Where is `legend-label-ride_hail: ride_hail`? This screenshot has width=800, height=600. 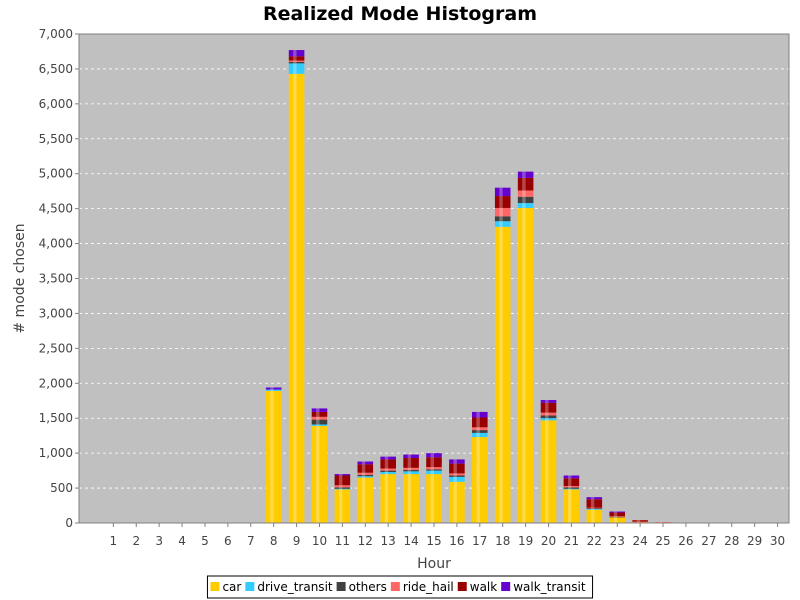 legend-label-ride_hail: ride_hail is located at coordinates (428, 587).